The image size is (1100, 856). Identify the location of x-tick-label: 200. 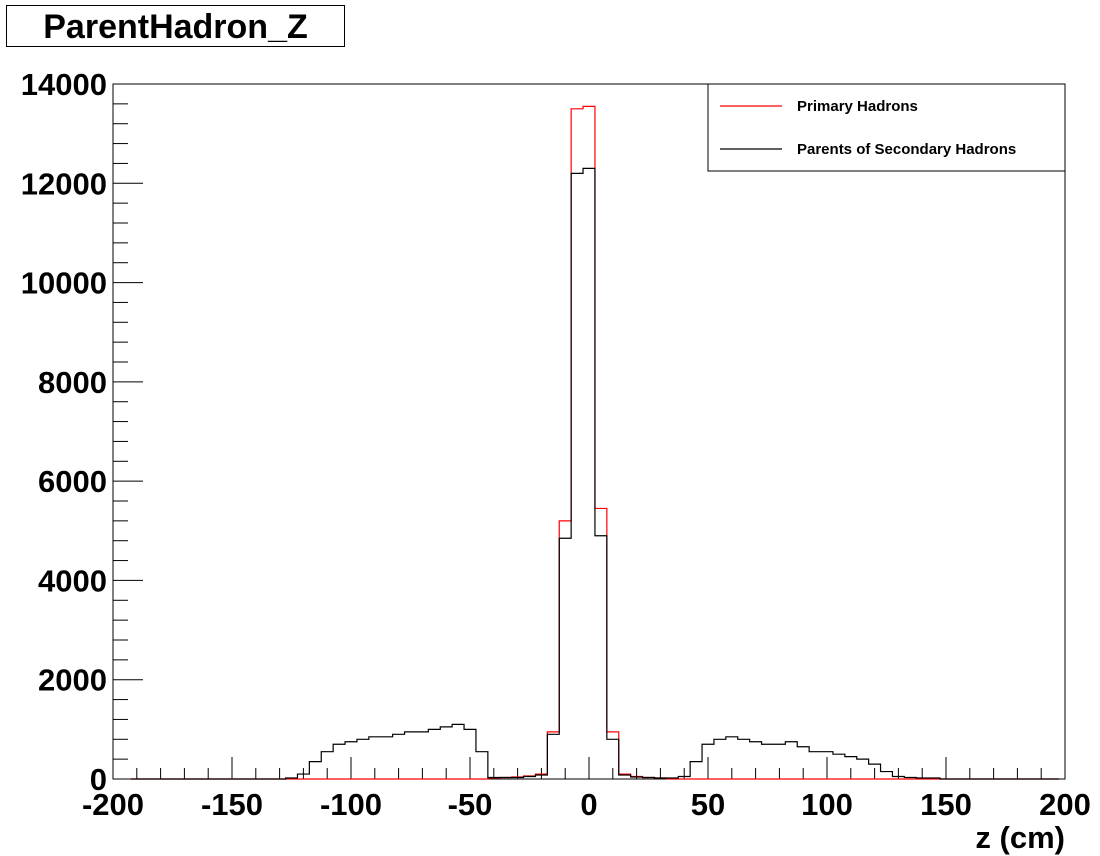
(1065, 804).